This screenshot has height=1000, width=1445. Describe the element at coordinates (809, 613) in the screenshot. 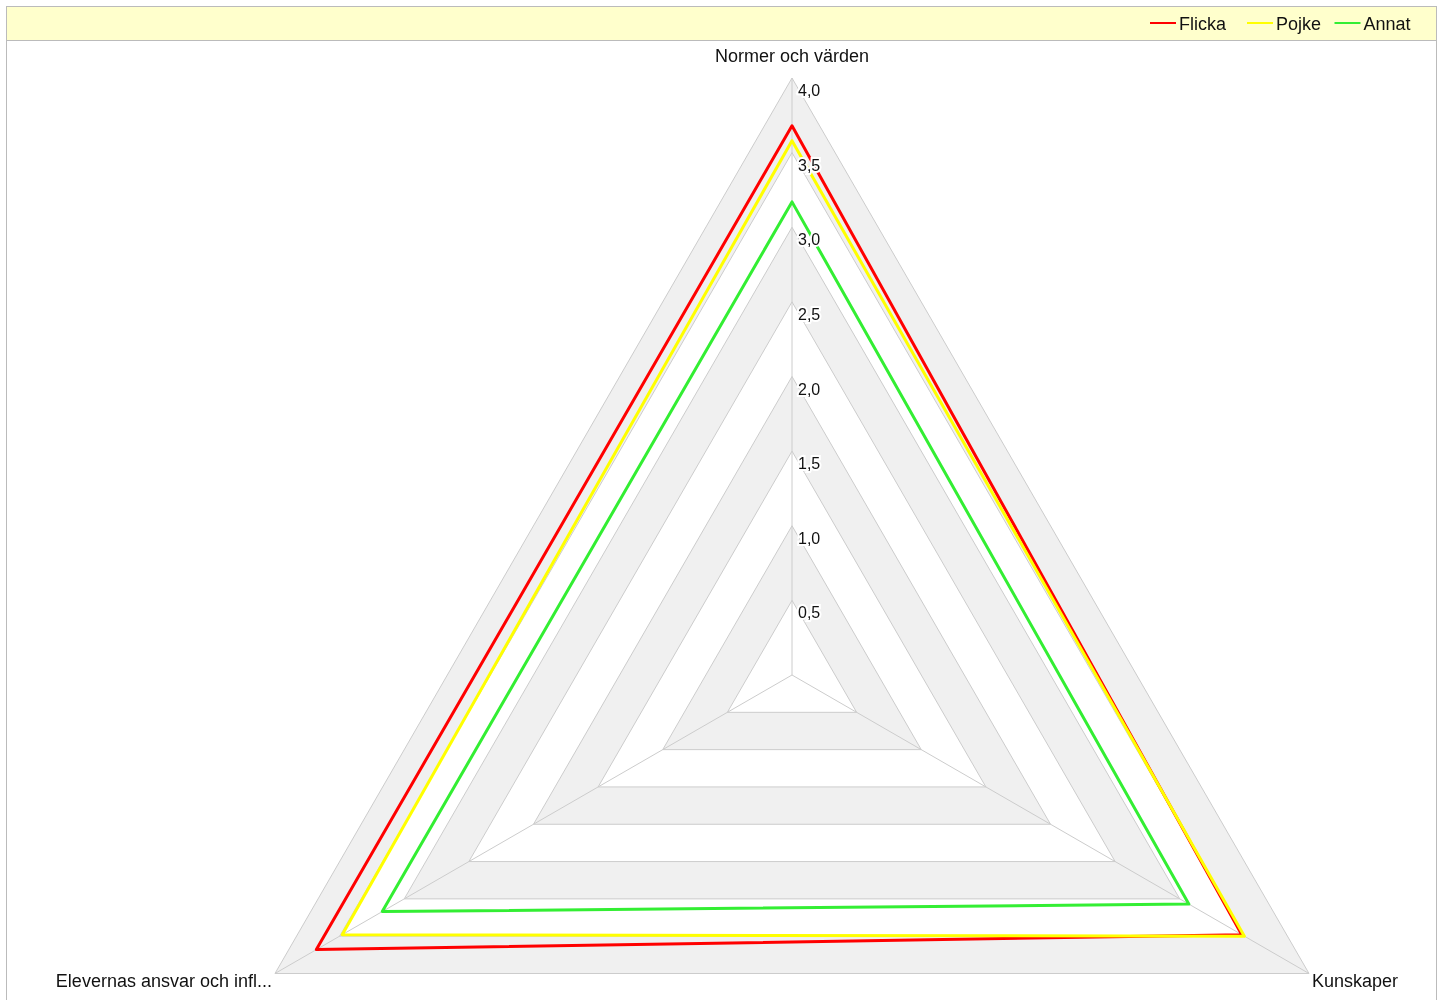

I see `y-tick-label: 0,5` at that location.